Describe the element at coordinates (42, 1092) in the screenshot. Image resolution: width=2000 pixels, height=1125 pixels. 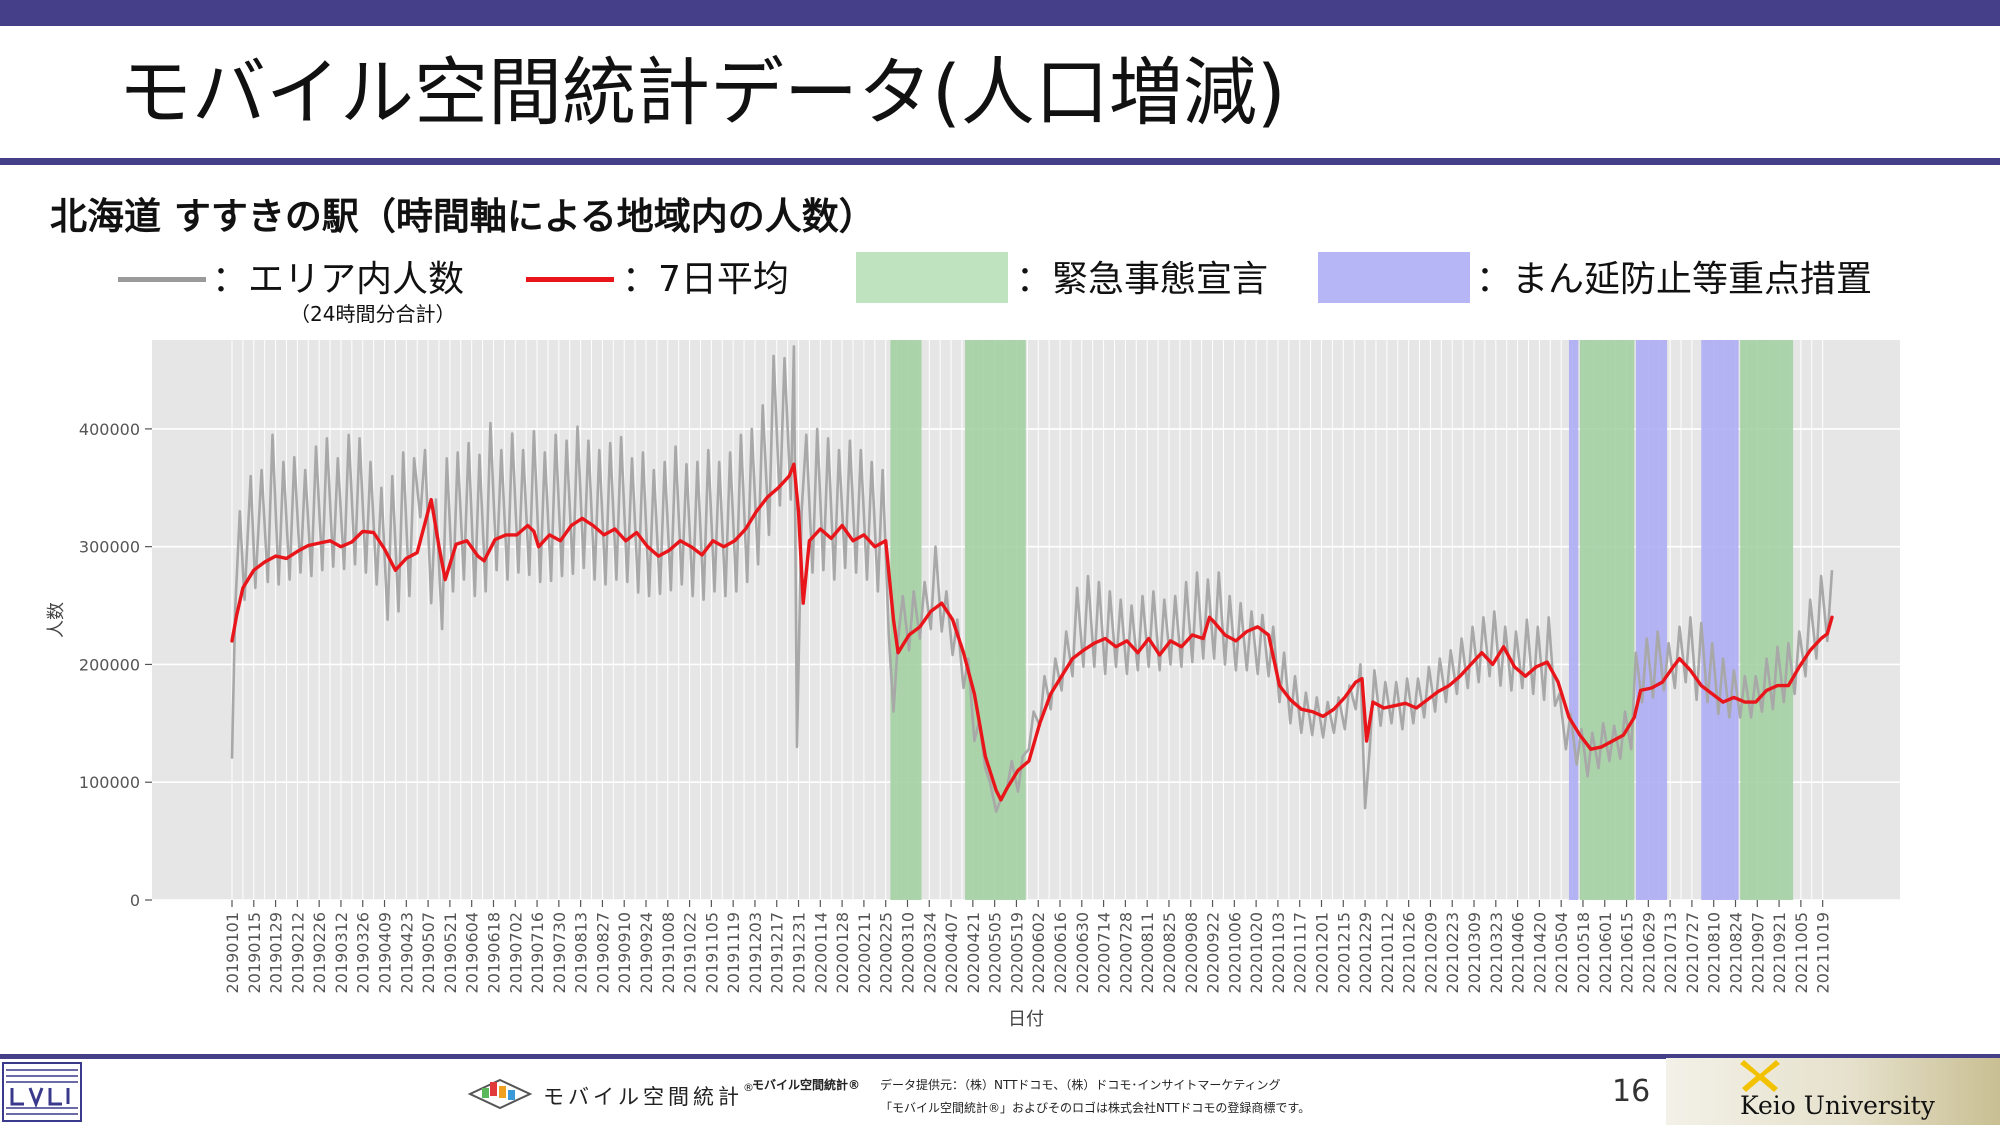
I see `lab-logo-icon` at that location.